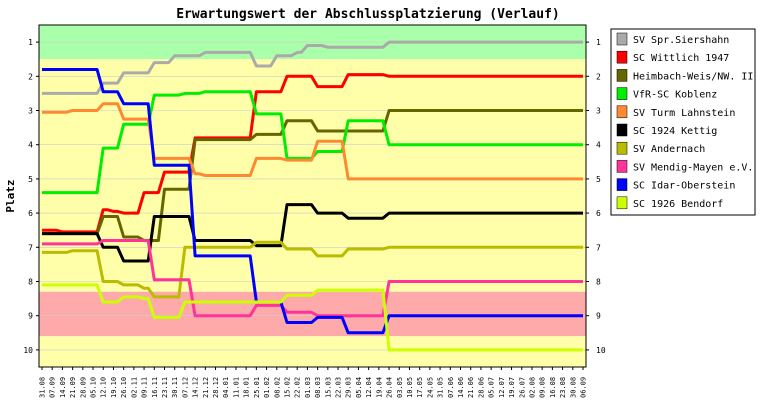 Image resolution: width=760 pixels, height=400 pixels. I want to click on y-tick-label-left: 1, so click(30, 42).